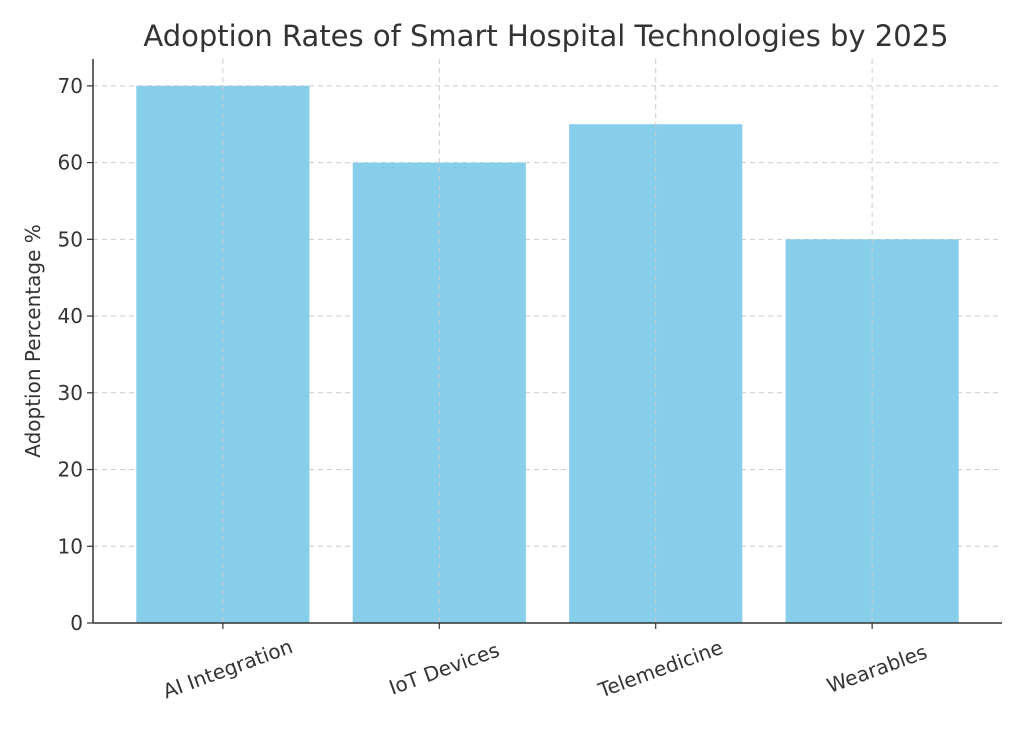  I want to click on bar, so click(223, 354).